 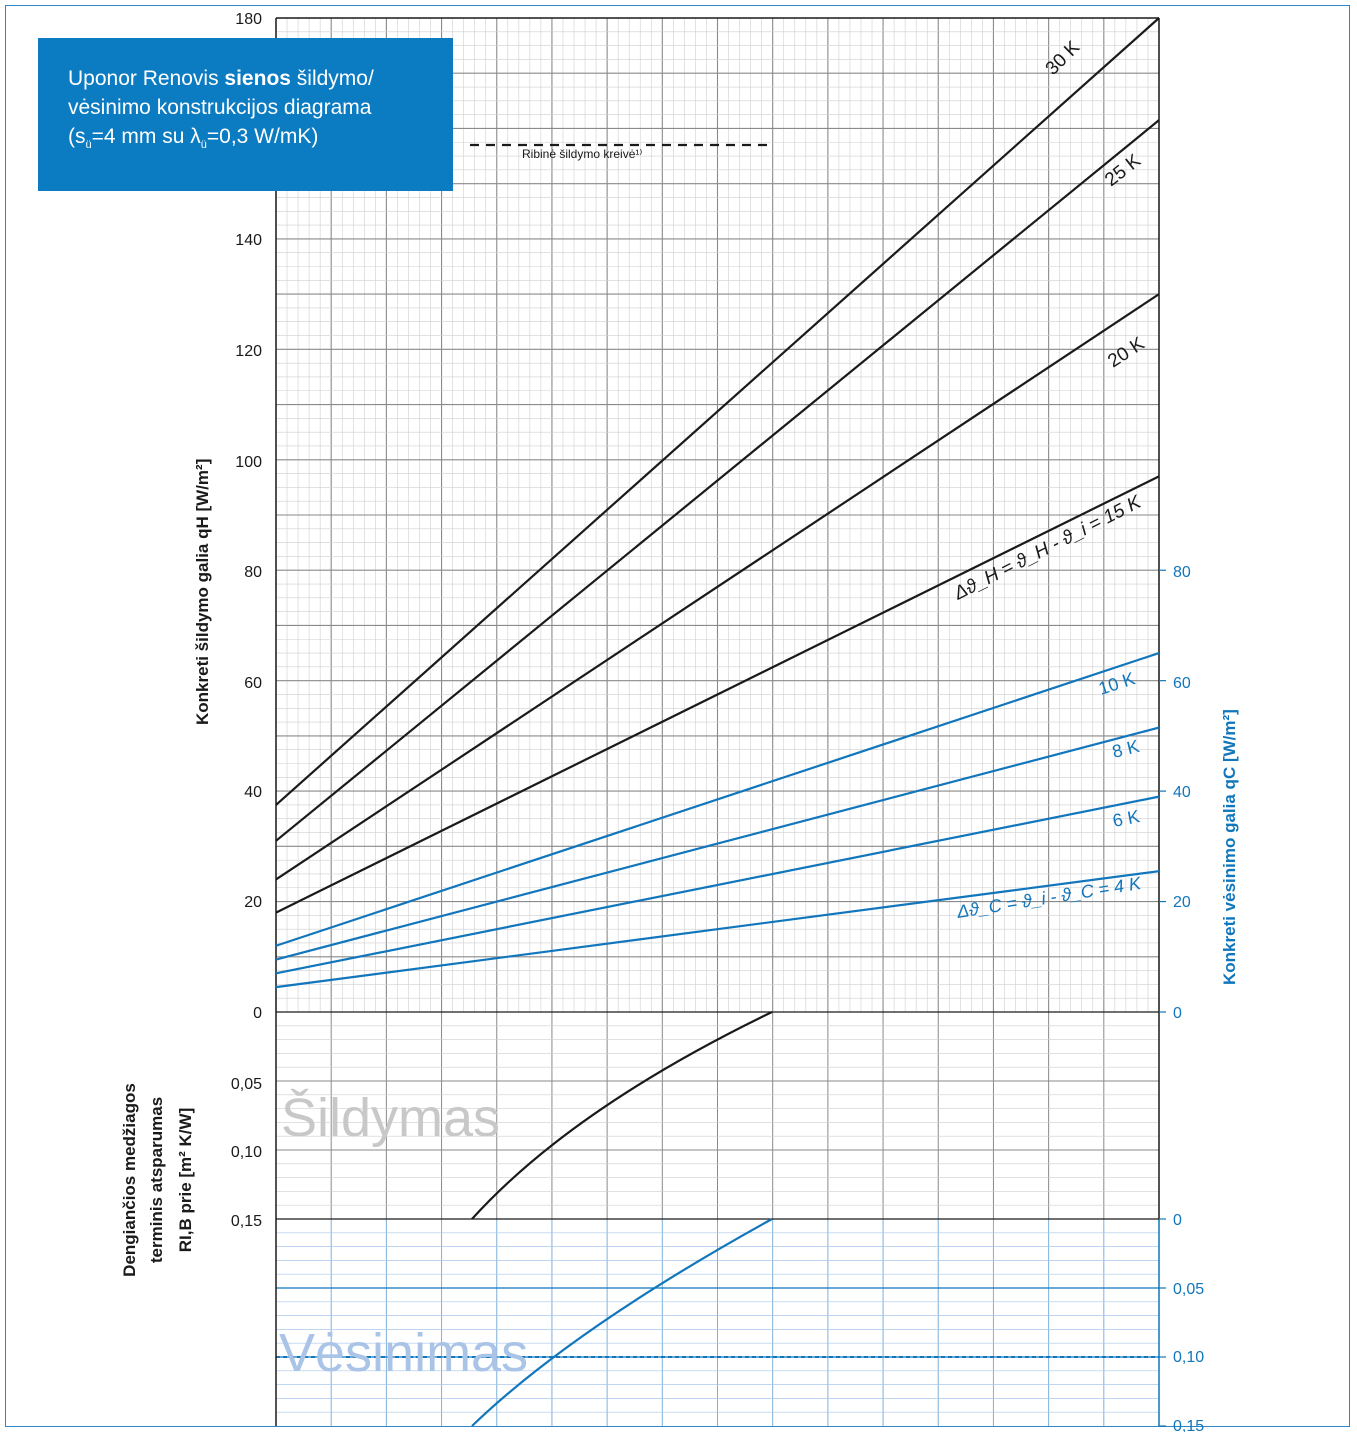 I want to click on tick-left-80: 80, so click(x=253, y=572).